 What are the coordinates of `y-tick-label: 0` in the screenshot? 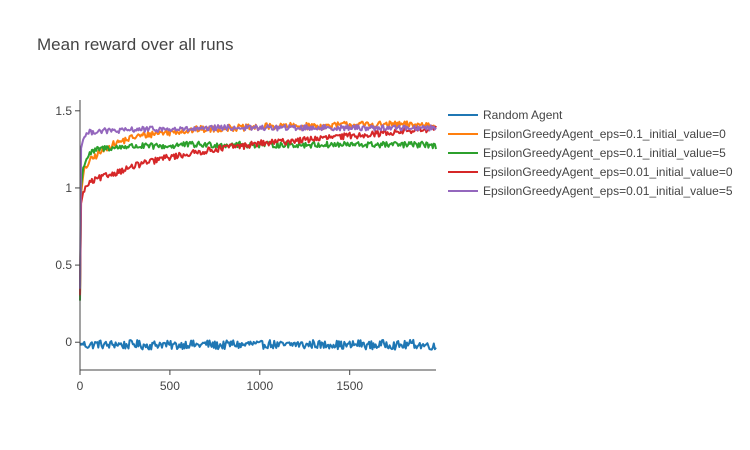 It's located at (68, 342).